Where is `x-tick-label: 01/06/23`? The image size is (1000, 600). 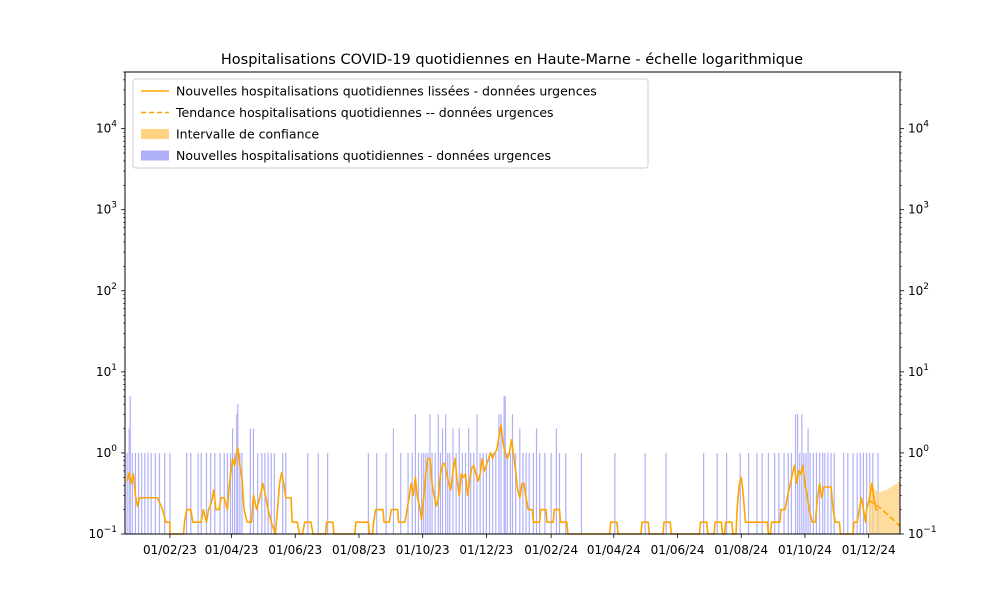 x-tick-label: 01/06/23 is located at coordinates (295, 550).